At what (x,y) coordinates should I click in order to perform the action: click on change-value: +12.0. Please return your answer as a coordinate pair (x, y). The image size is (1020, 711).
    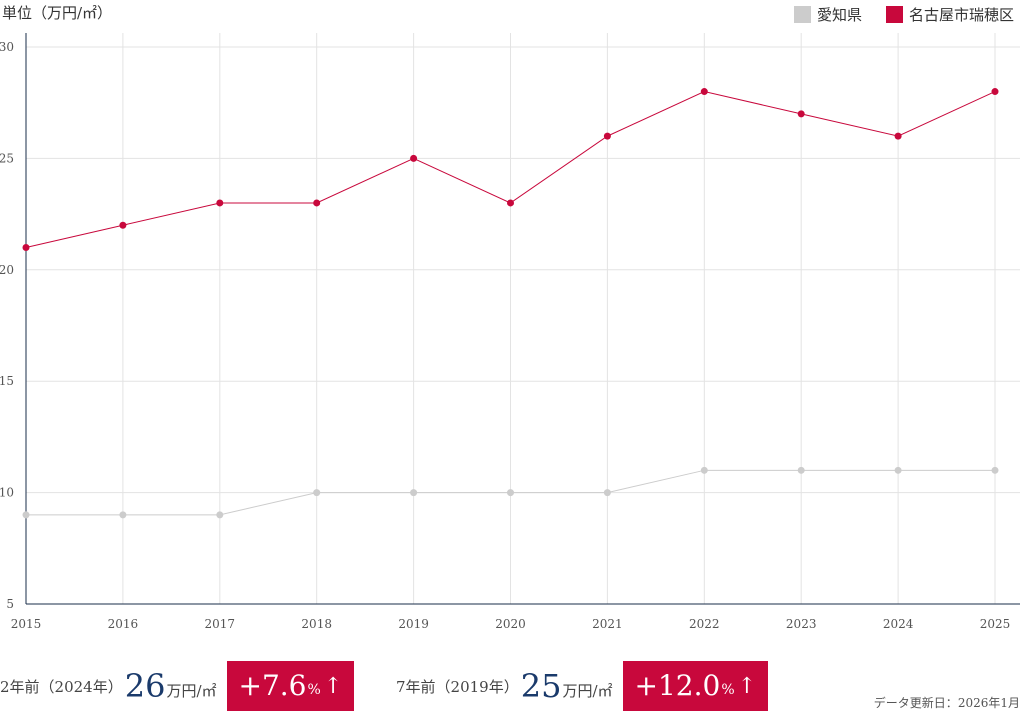
    Looking at the image, I should click on (677, 685).